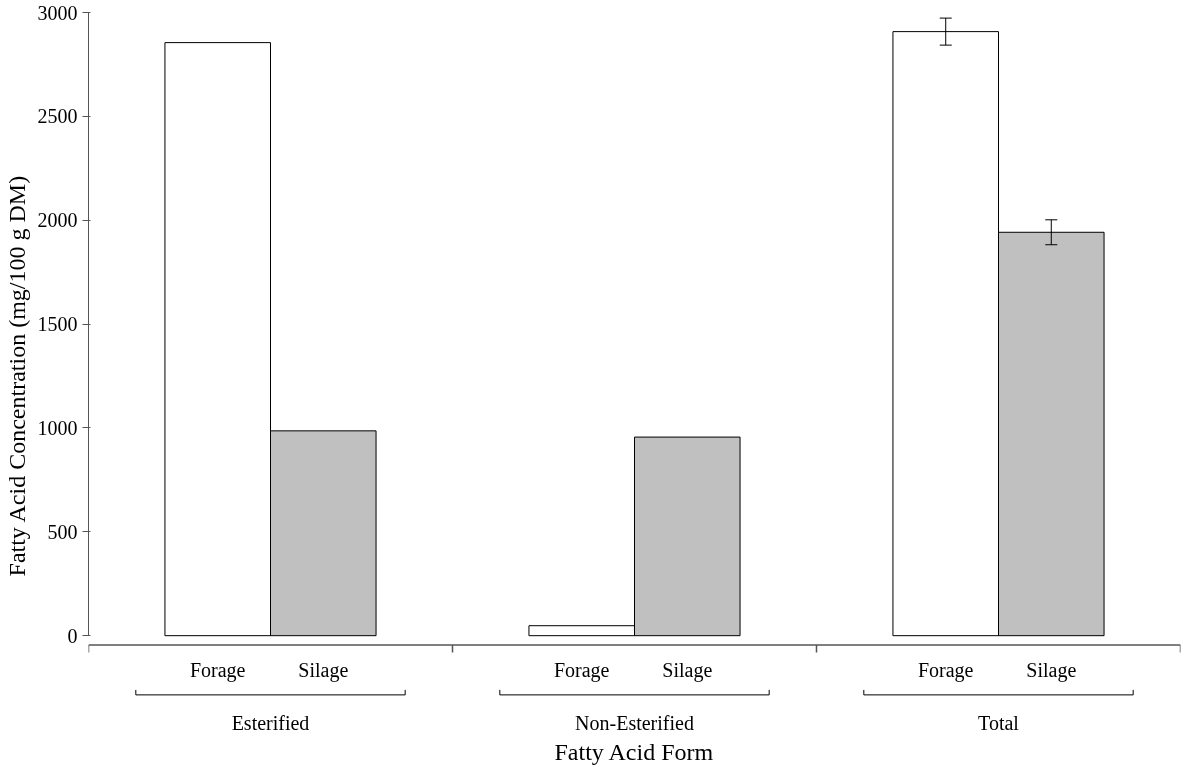 This screenshot has height=767, width=1184. Describe the element at coordinates (323, 670) in the screenshot. I see `series-label: Silage` at that location.